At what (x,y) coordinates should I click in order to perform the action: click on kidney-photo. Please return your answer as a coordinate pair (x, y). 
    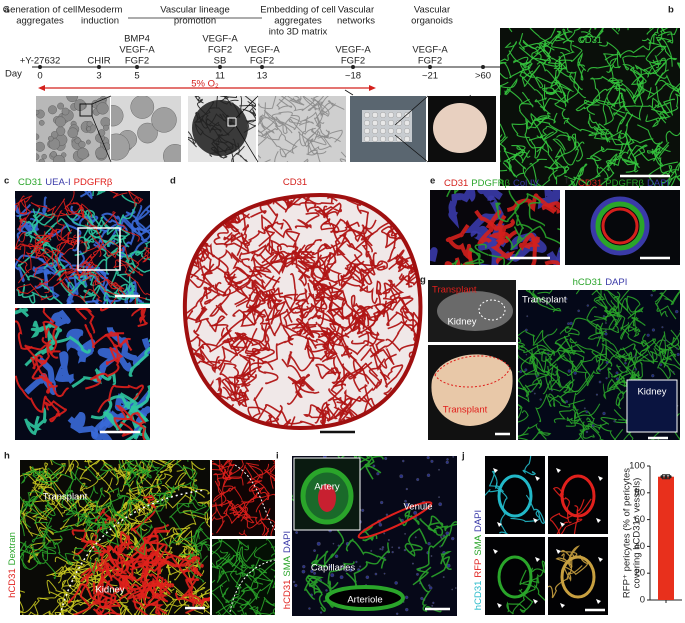
    Looking at the image, I should click on (472, 390).